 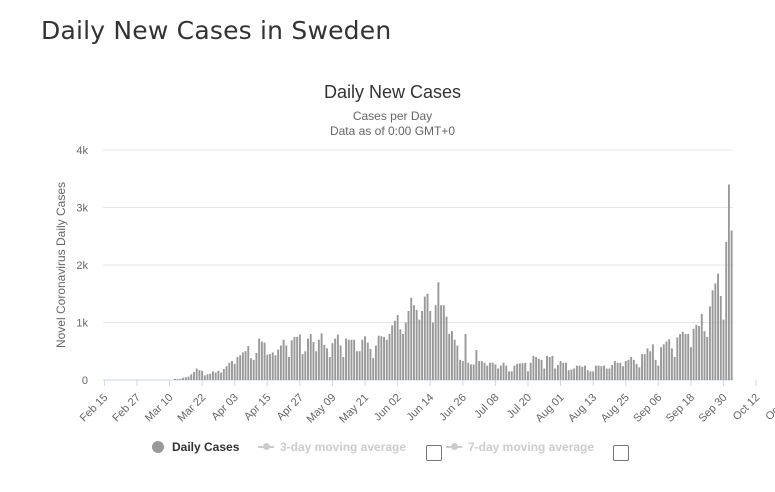 I want to click on 7day-checkbox, so click(x=621, y=453).